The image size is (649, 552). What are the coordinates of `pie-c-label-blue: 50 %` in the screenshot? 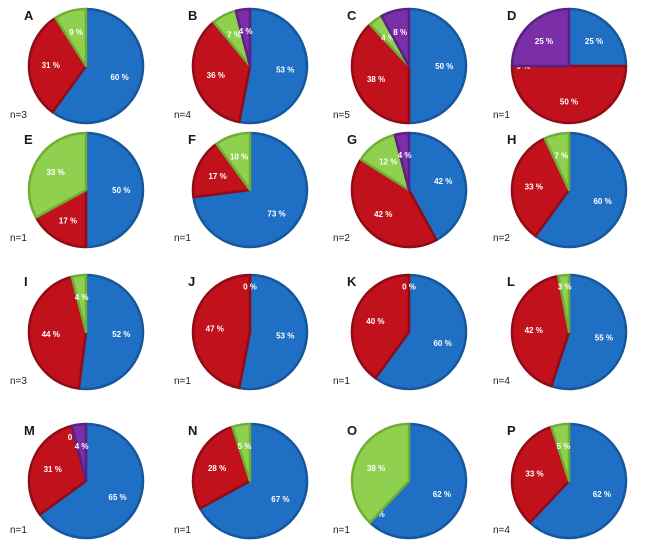 It's located at (444, 66).